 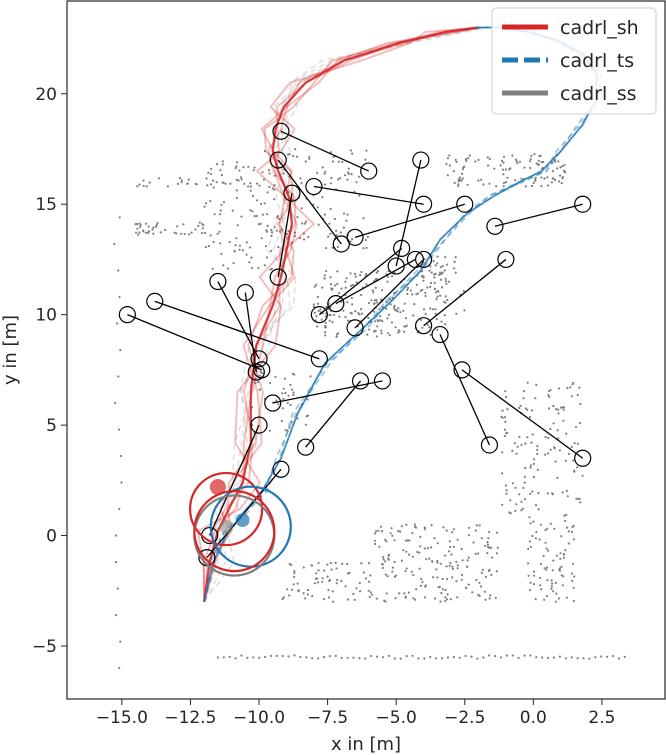 I want to click on x-tick-label: −10.0, so click(x=259, y=718).